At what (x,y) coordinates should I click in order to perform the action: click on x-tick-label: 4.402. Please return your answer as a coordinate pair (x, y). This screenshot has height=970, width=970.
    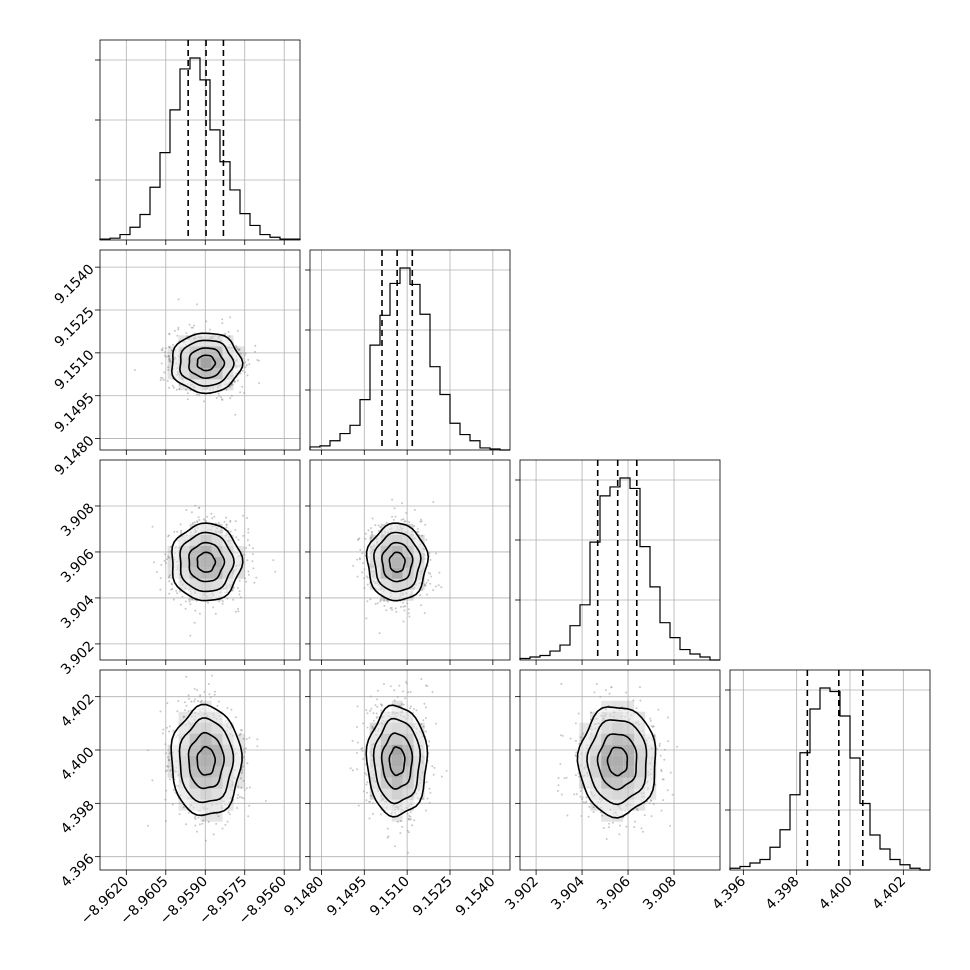
    Looking at the image, I should click on (889, 894).